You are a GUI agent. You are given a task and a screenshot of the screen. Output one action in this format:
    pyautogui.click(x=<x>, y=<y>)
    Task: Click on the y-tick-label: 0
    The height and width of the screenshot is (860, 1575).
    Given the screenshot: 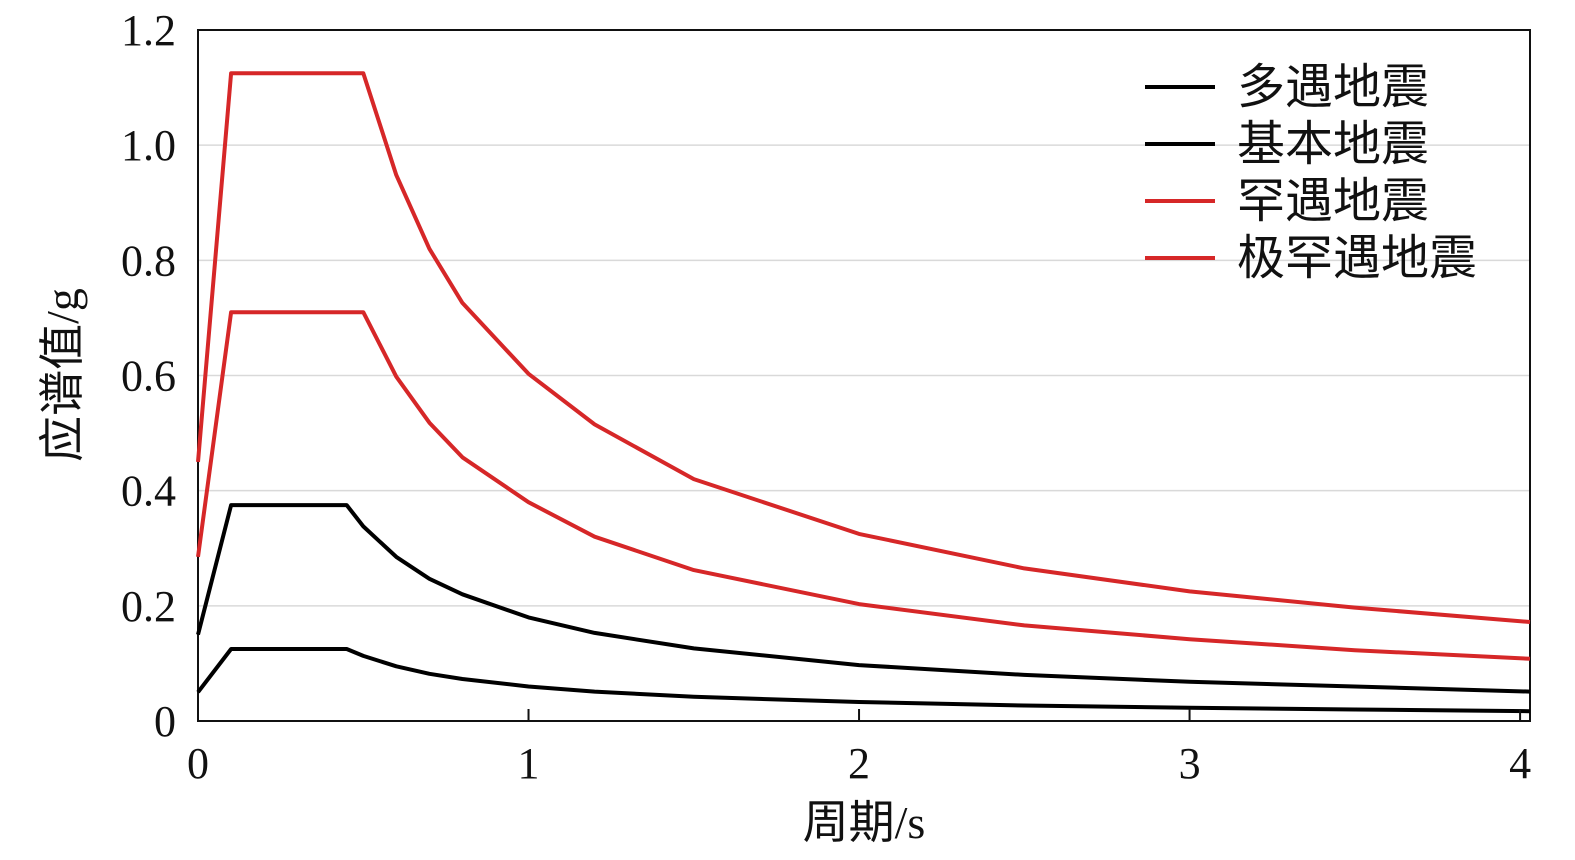 What is the action you would take?
    pyautogui.click(x=165, y=721)
    